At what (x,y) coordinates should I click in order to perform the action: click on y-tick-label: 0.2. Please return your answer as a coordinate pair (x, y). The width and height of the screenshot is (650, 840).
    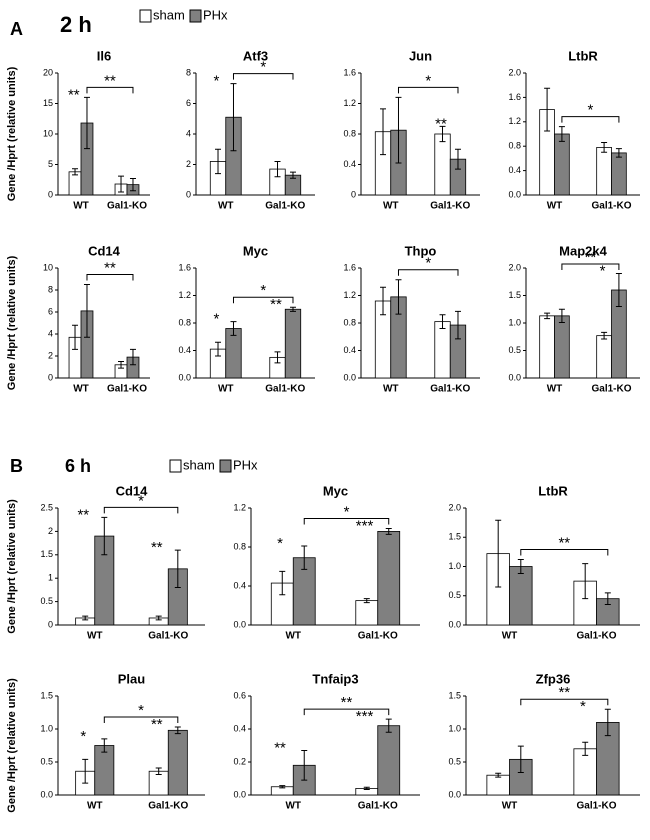
    Looking at the image, I should click on (239, 761).